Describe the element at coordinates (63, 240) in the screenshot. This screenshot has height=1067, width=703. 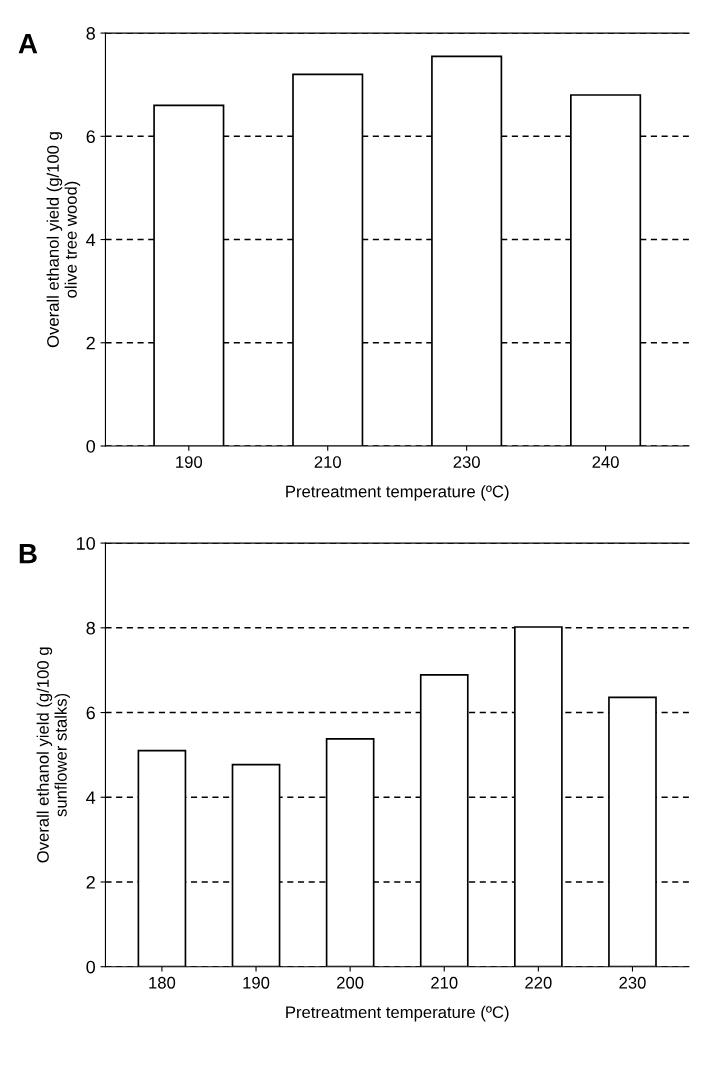
I see `y-axis-title: Overall ethanol yield (g/100 g olive tree wood)` at that location.